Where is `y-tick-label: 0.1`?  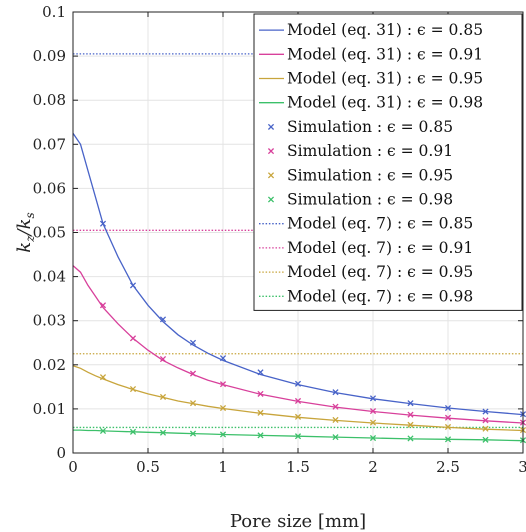
y-tick-label: 0.1 is located at coordinates (54, 12).